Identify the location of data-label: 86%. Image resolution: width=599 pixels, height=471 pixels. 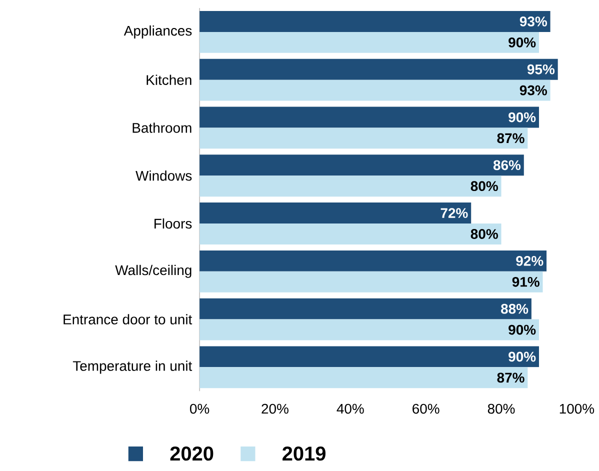
(507, 165).